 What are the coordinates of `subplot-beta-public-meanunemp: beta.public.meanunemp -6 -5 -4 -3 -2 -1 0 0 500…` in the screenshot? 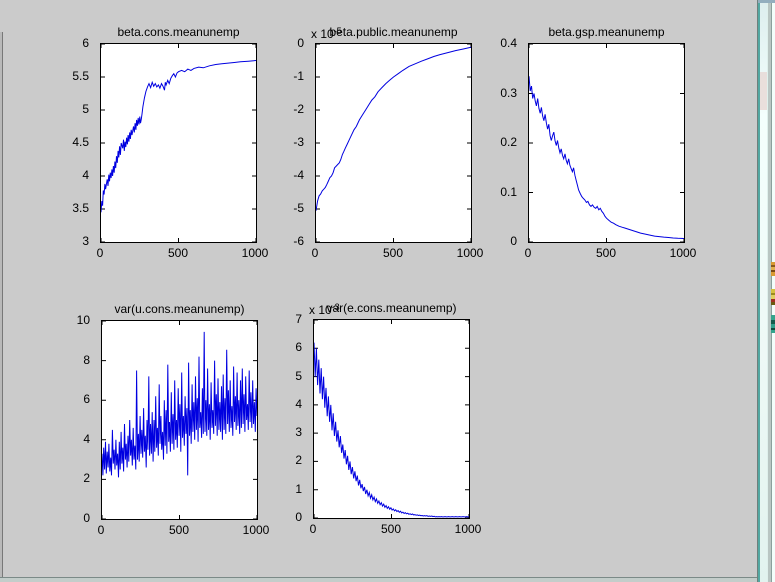 It's located at (388, 142).